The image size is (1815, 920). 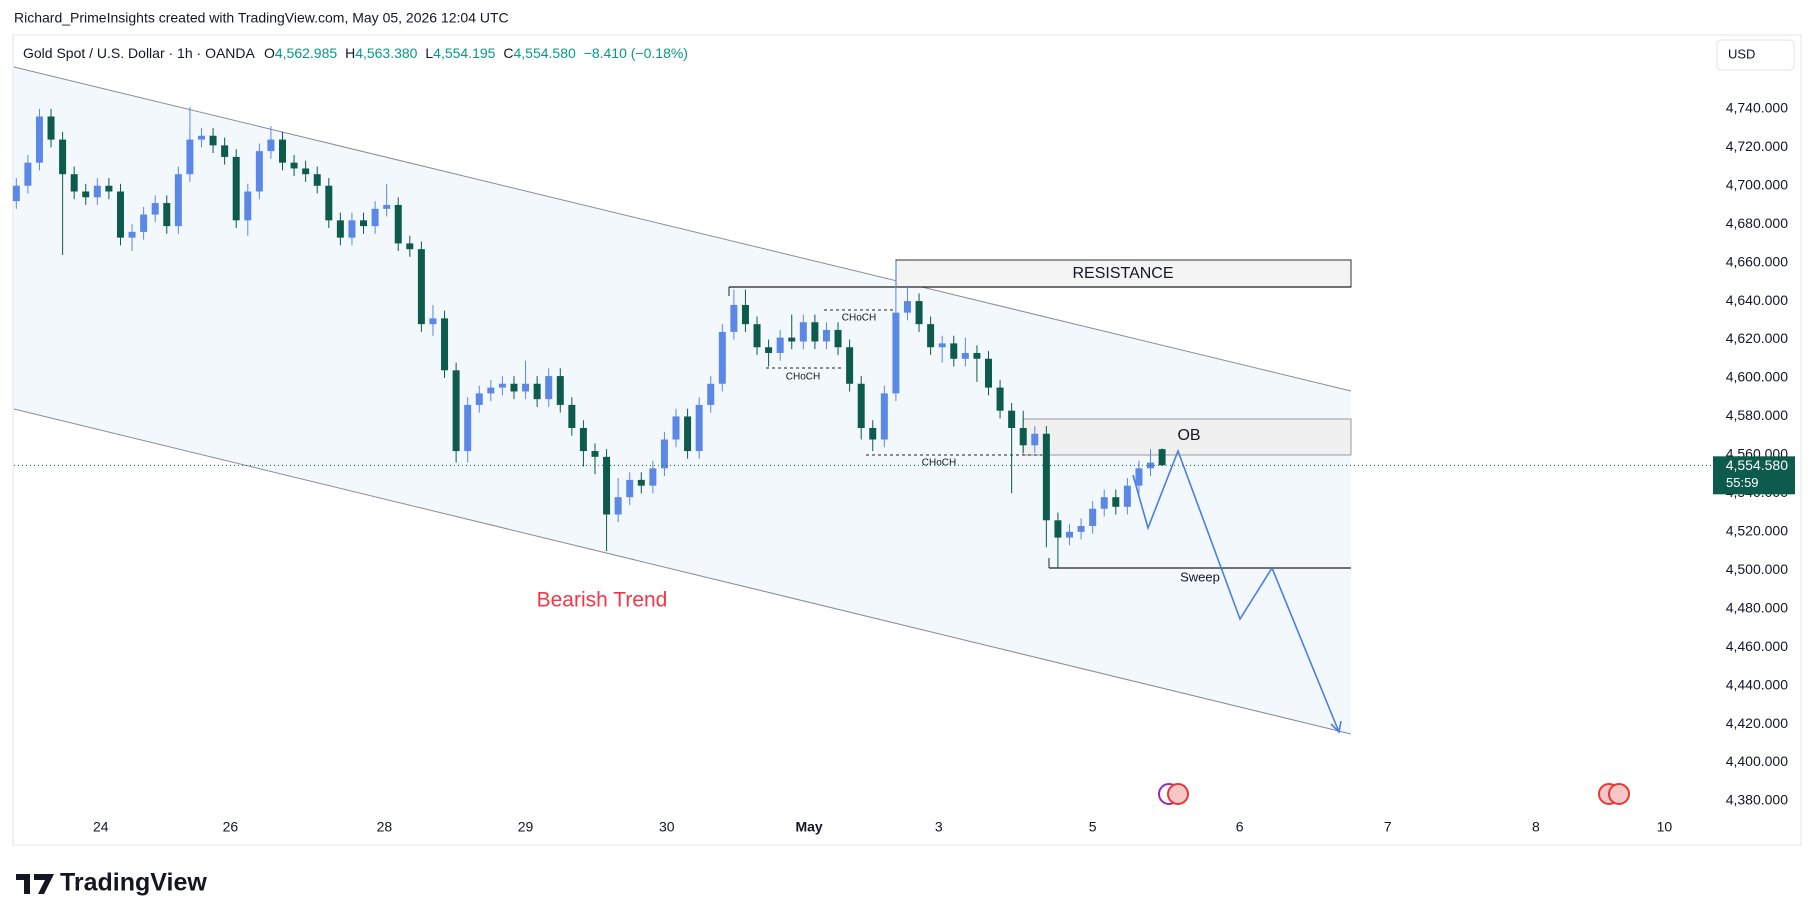 What do you see at coordinates (1757, 338) in the screenshot?
I see `y-tick-label: 4,620.000` at bounding box center [1757, 338].